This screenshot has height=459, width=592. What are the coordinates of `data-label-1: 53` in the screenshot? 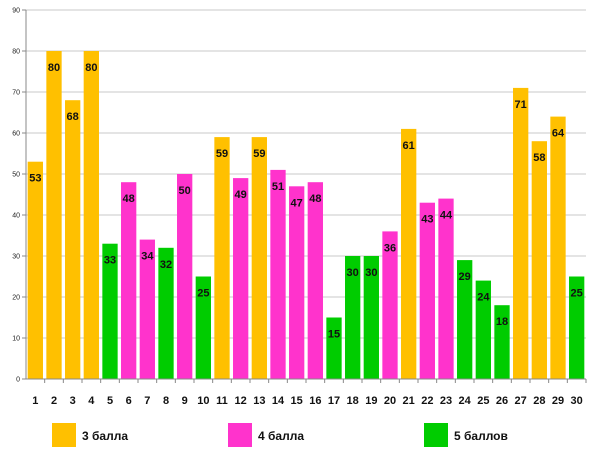 It's located at (35, 179).